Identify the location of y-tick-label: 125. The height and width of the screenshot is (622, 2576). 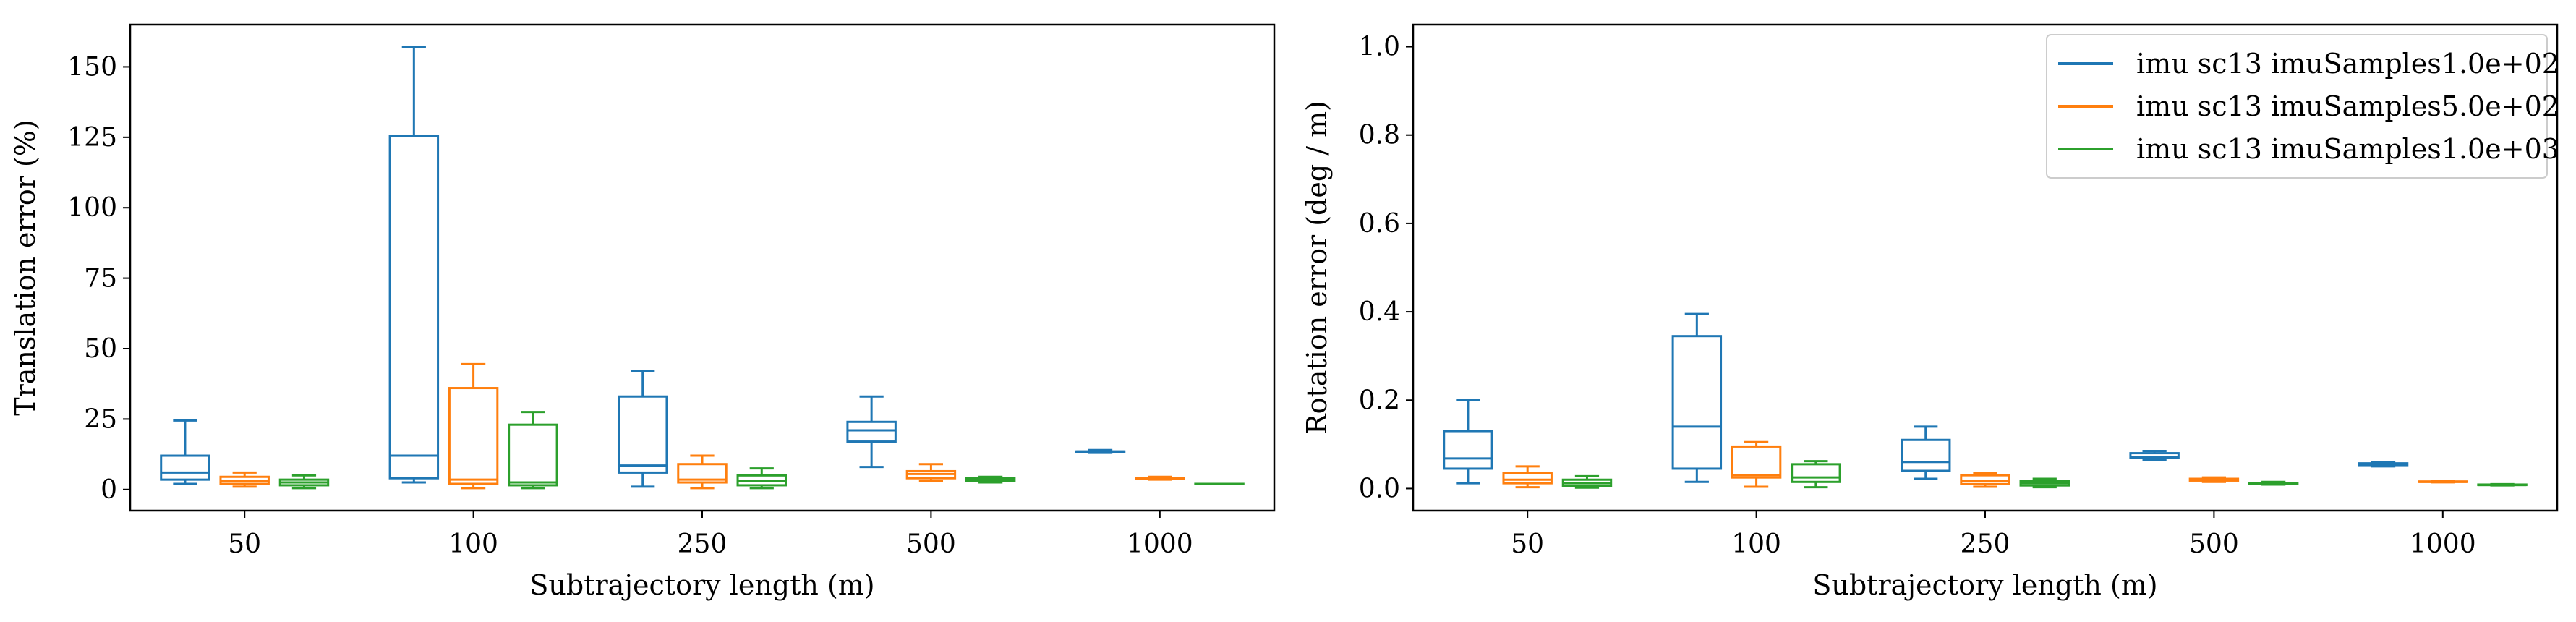
(92, 138).